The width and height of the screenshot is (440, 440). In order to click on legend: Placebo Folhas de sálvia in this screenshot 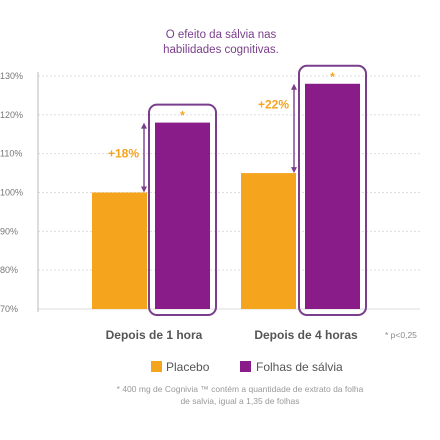, I will do `click(247, 367)`.